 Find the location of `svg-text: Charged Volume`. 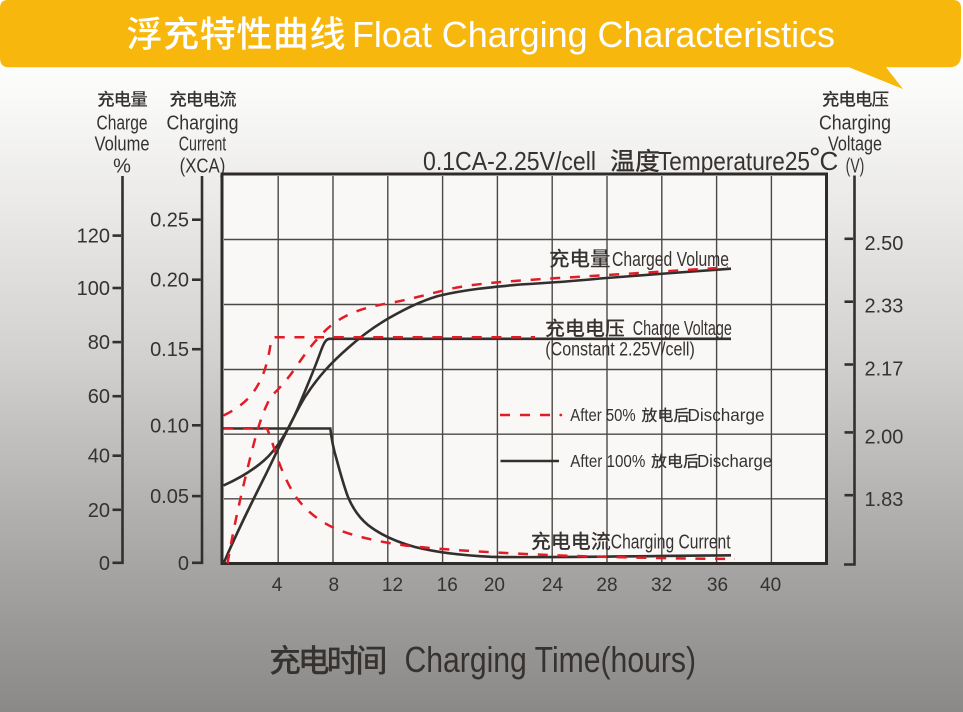

svg-text: Charged Volume is located at coordinates (670, 260).